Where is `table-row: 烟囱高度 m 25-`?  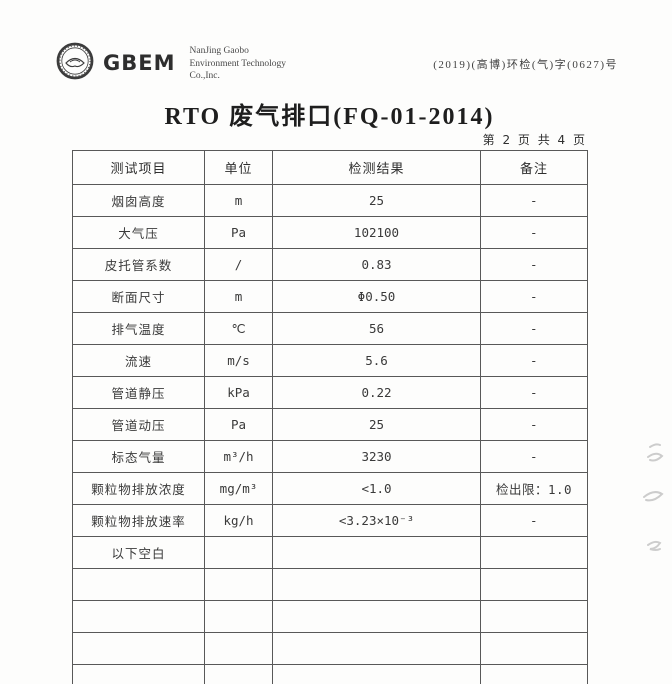 table-row: 烟囱高度 m 25- is located at coordinates (330, 200).